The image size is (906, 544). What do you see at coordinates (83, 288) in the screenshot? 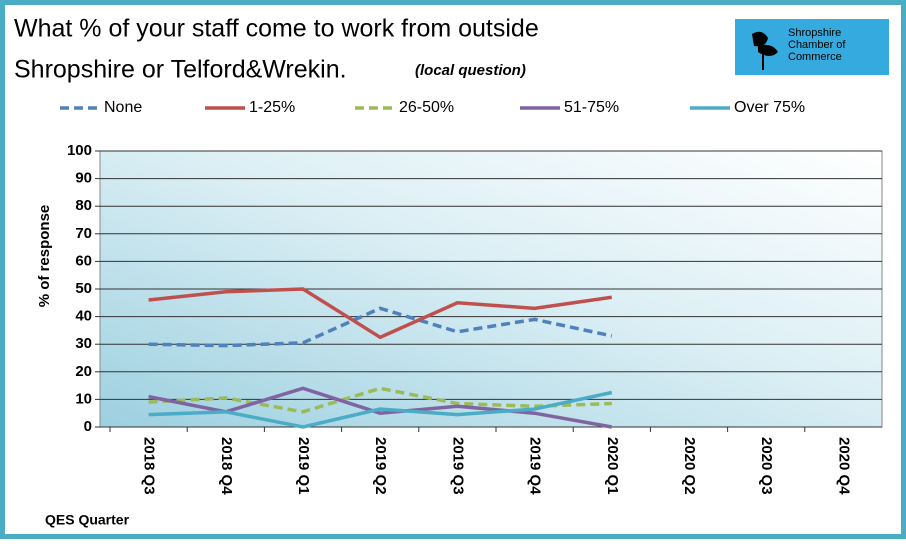
I see `y-tick-label: 50` at bounding box center [83, 288].